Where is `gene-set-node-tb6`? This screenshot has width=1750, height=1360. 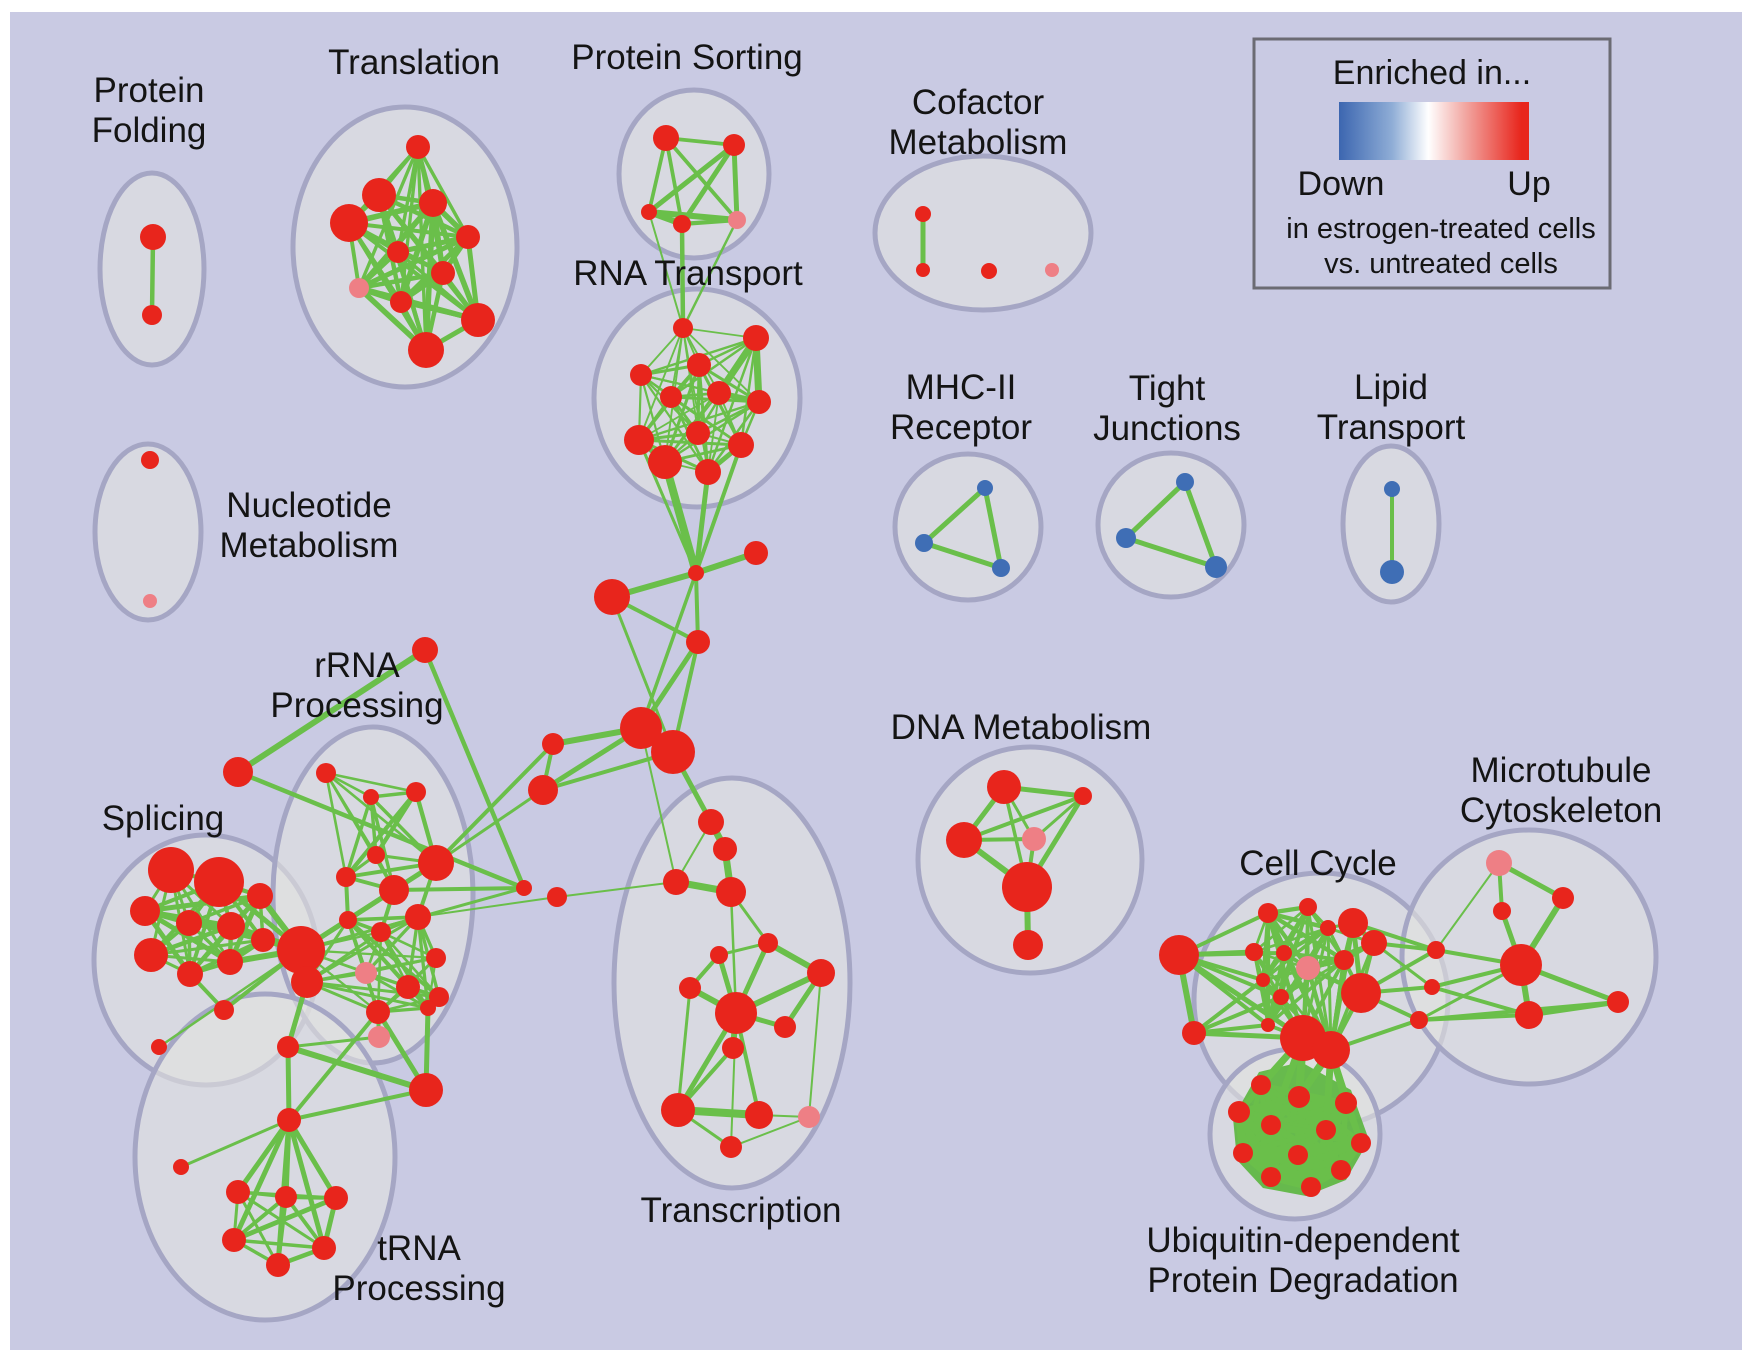 gene-set-node-tb6 is located at coordinates (278, 1265).